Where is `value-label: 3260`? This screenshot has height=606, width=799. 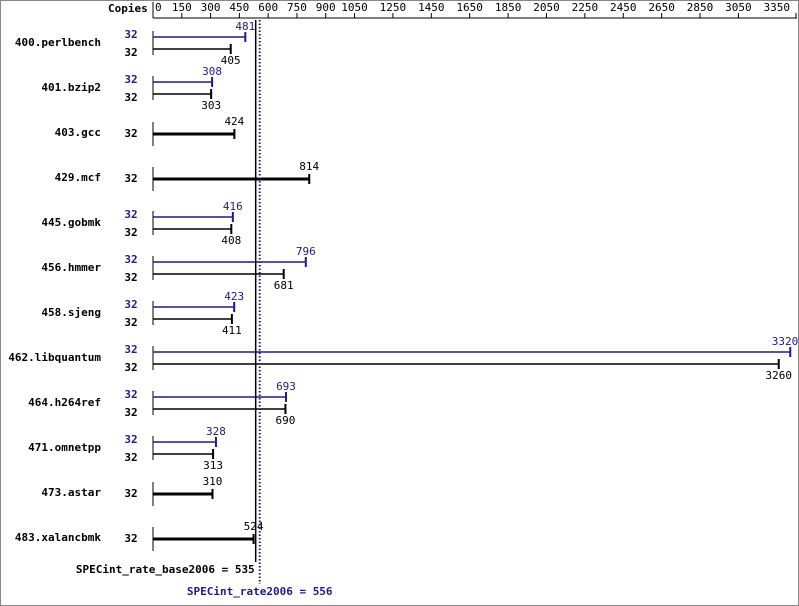 value-label: 3260 is located at coordinates (778, 375).